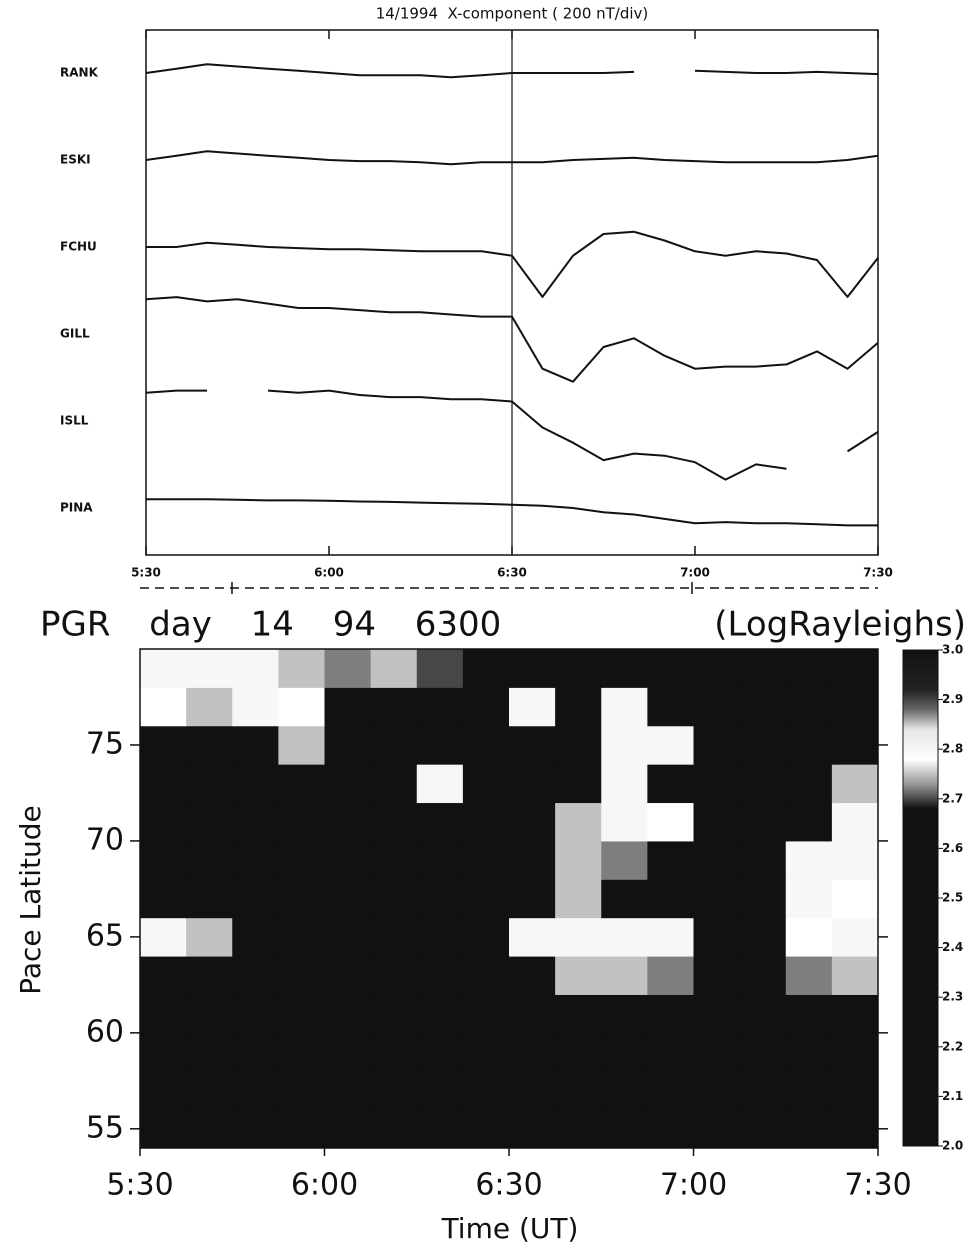  What do you see at coordinates (952, 798) in the screenshot?
I see `colorbar-tick-label: 2.7` at bounding box center [952, 798].